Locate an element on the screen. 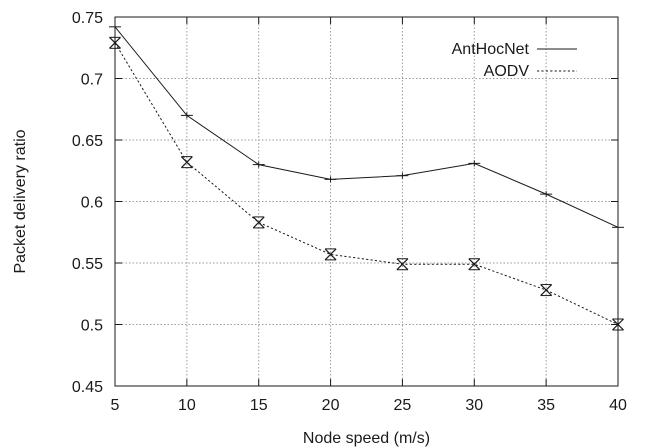 The width and height of the screenshot is (647, 448). y-tick-label: 0.75 is located at coordinates (87, 18).